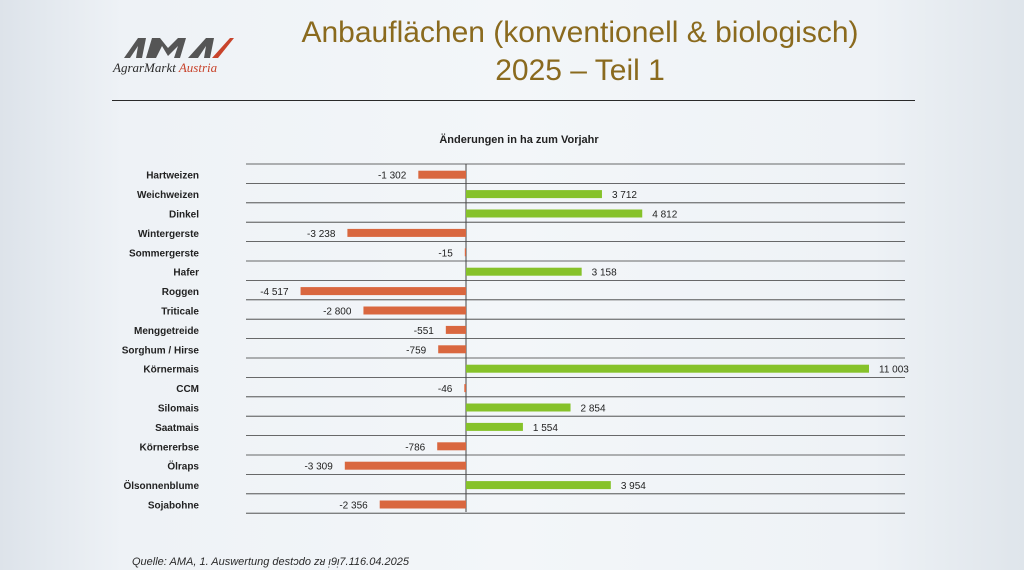 Image resolution: width=1024 pixels, height=570 pixels. I want to click on category-label: Hafer, so click(186, 273).